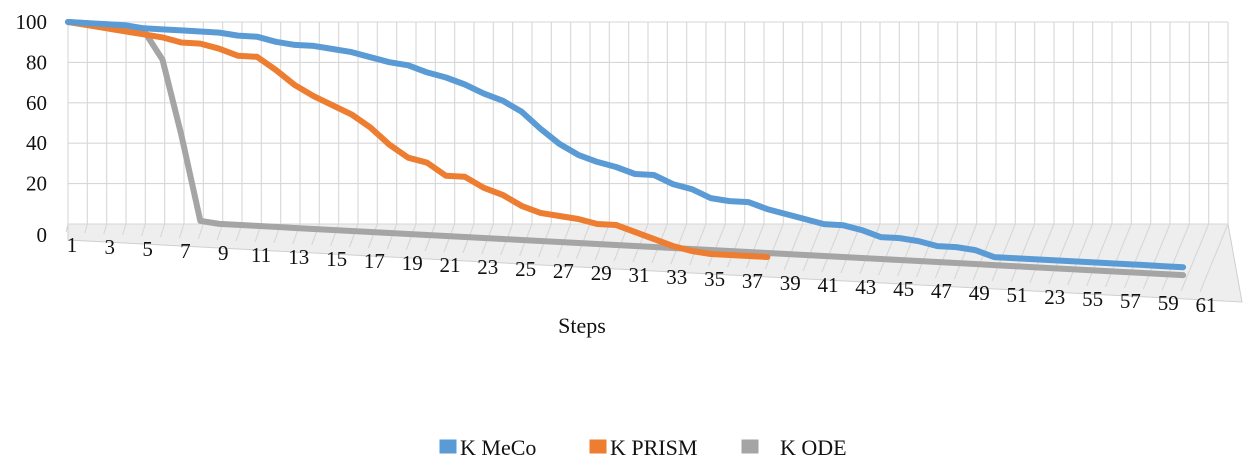 The width and height of the screenshot is (1259, 459). I want to click on x-tick-label: 29, so click(601, 273).